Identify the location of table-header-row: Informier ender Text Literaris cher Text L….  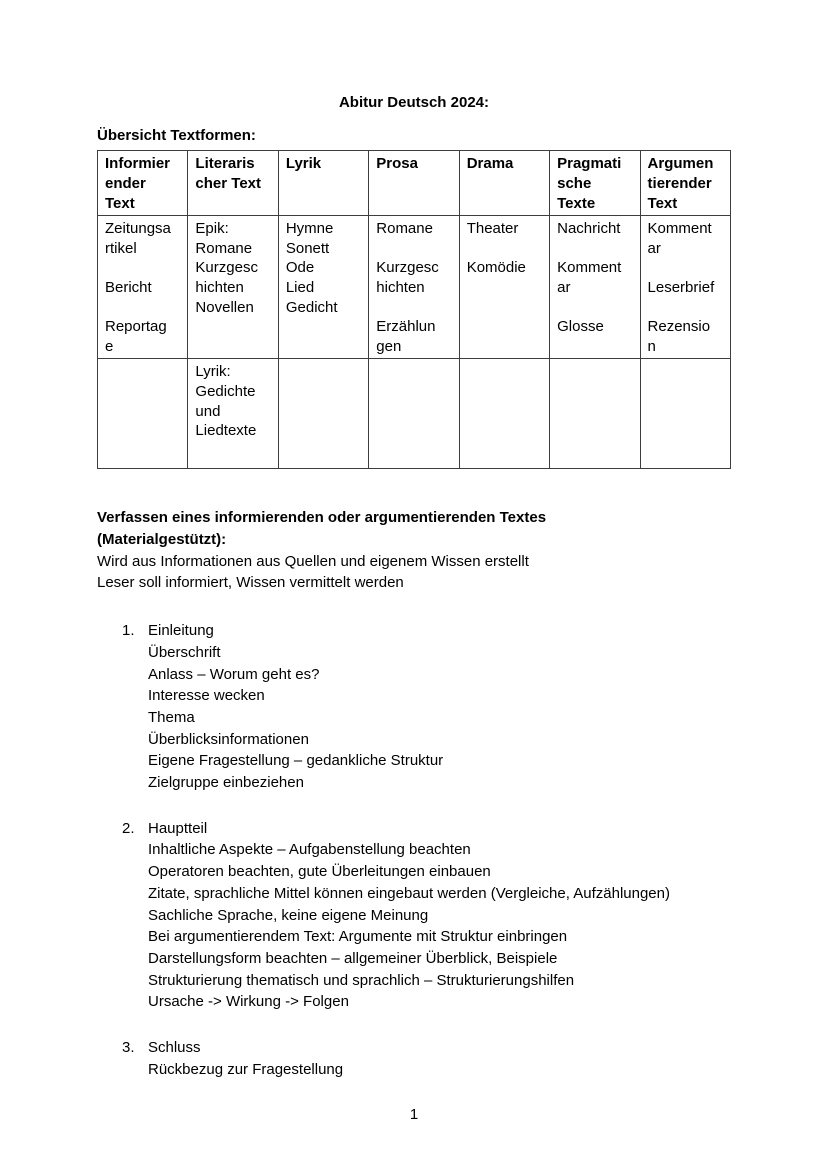
(414, 183).